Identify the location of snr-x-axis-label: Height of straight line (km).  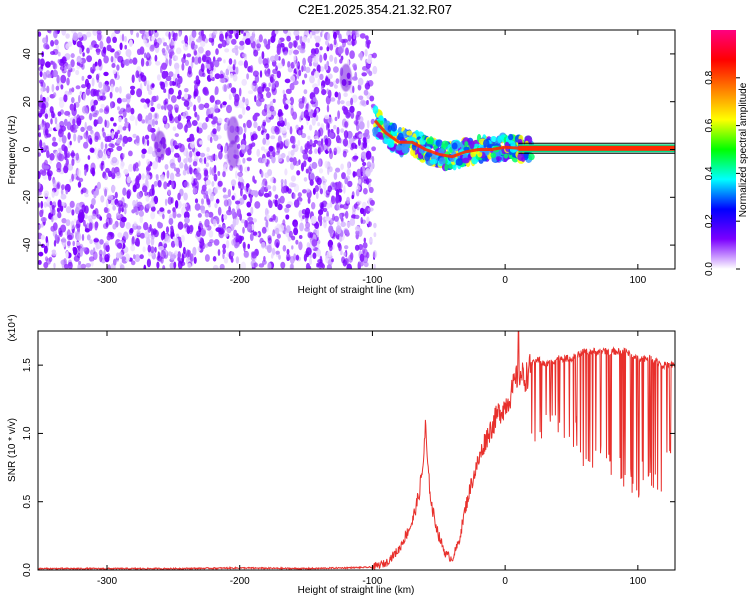
(356, 590).